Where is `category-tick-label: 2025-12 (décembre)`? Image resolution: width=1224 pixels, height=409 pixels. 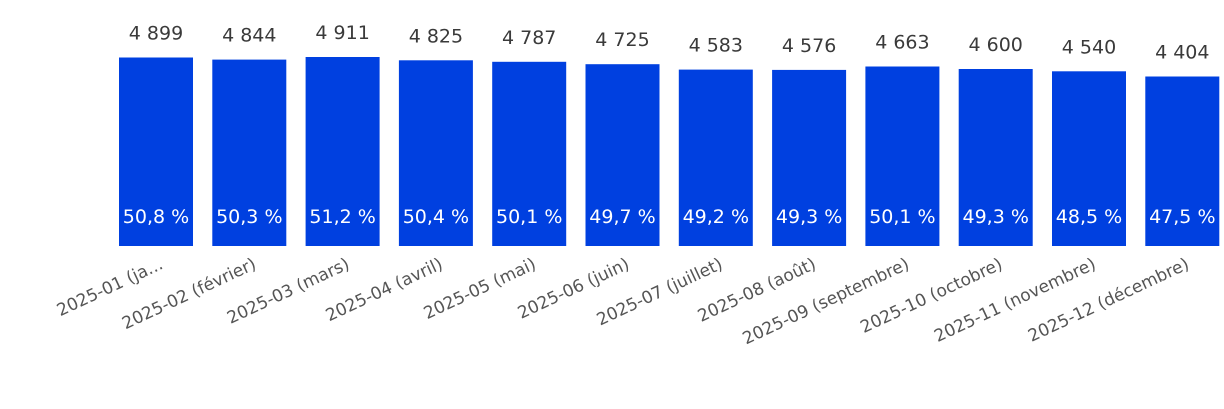 category-tick-label: 2025-12 (décembre) is located at coordinates (1108, 300).